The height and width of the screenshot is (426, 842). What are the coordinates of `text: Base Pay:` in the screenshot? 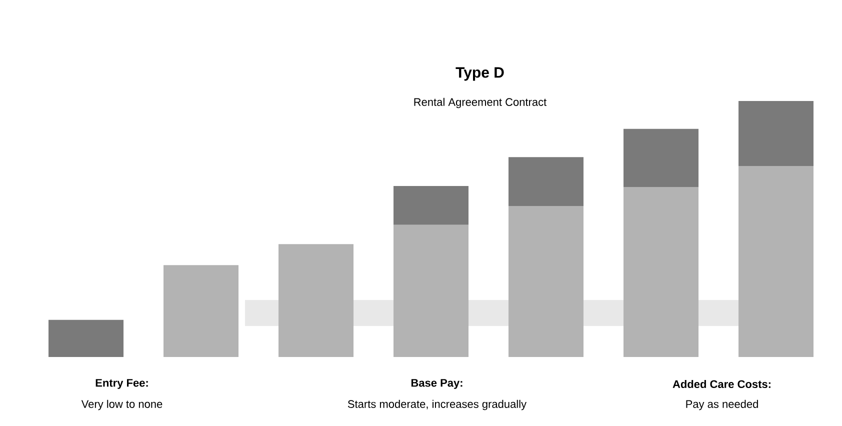 It's located at (436, 384).